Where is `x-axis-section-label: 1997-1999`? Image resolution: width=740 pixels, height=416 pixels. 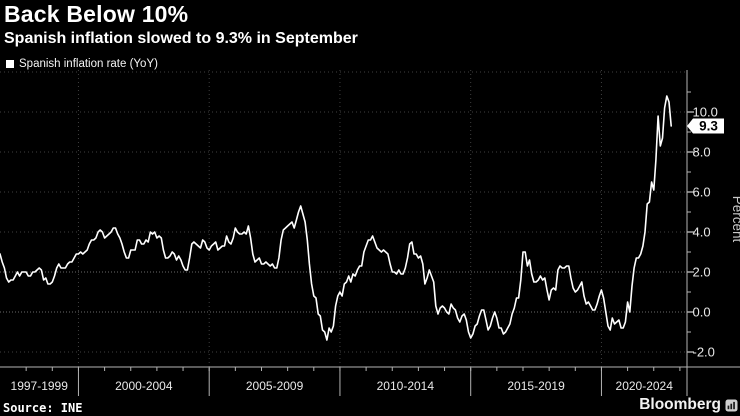
x-axis-section-label: 1997-1999 is located at coordinates (40, 386).